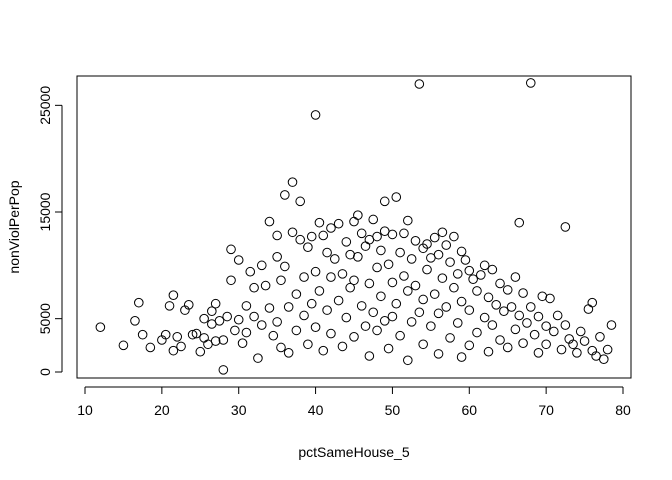  Describe the element at coordinates (623, 410) in the screenshot. I see `x-tick-label: 80` at that location.